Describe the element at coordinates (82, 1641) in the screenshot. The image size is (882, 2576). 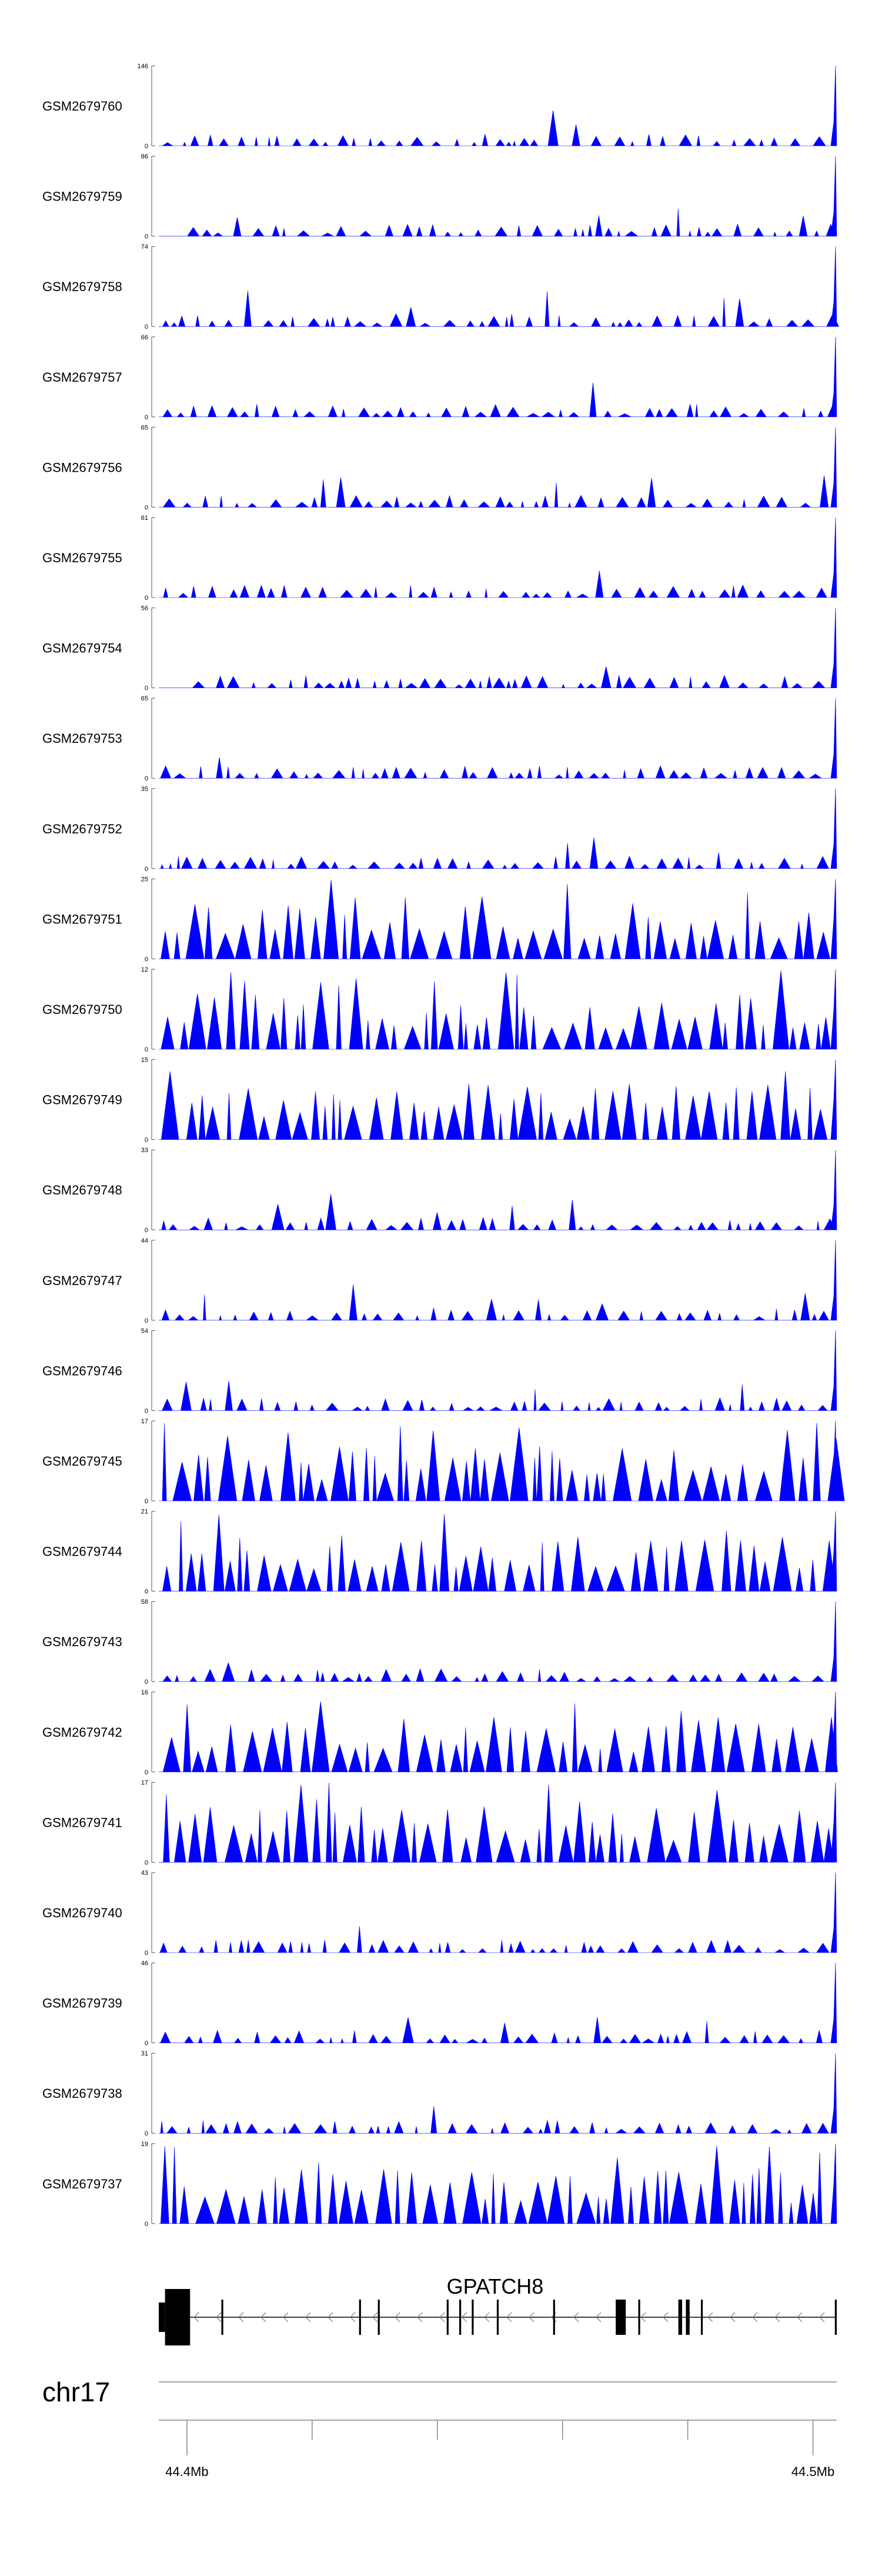
I see `track-label: GSM2679743` at that location.